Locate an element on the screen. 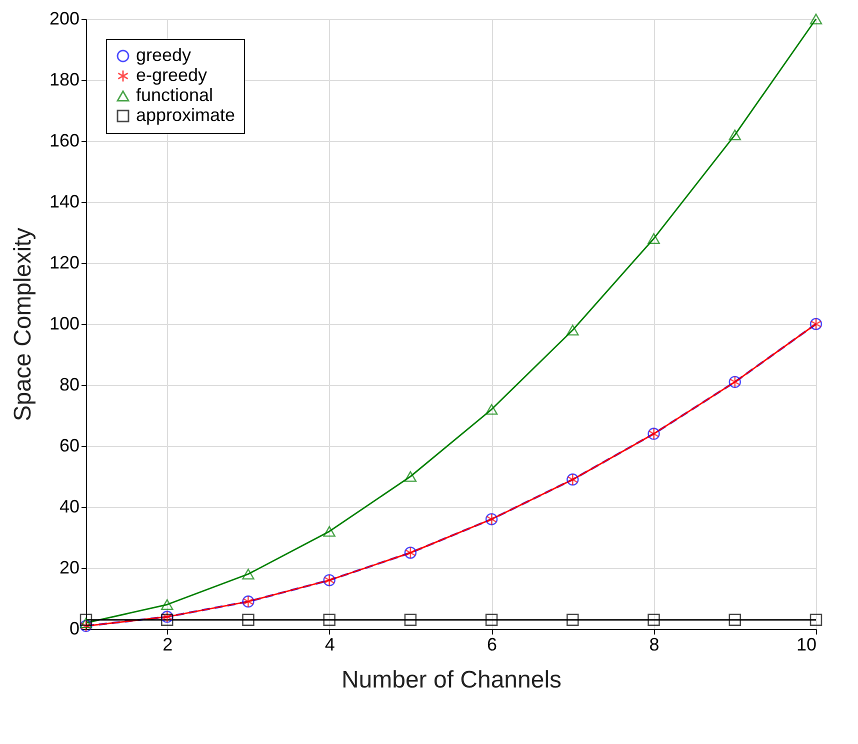 This screenshot has height=744, width=858. y-tick-label: 0 is located at coordinates (74, 628).